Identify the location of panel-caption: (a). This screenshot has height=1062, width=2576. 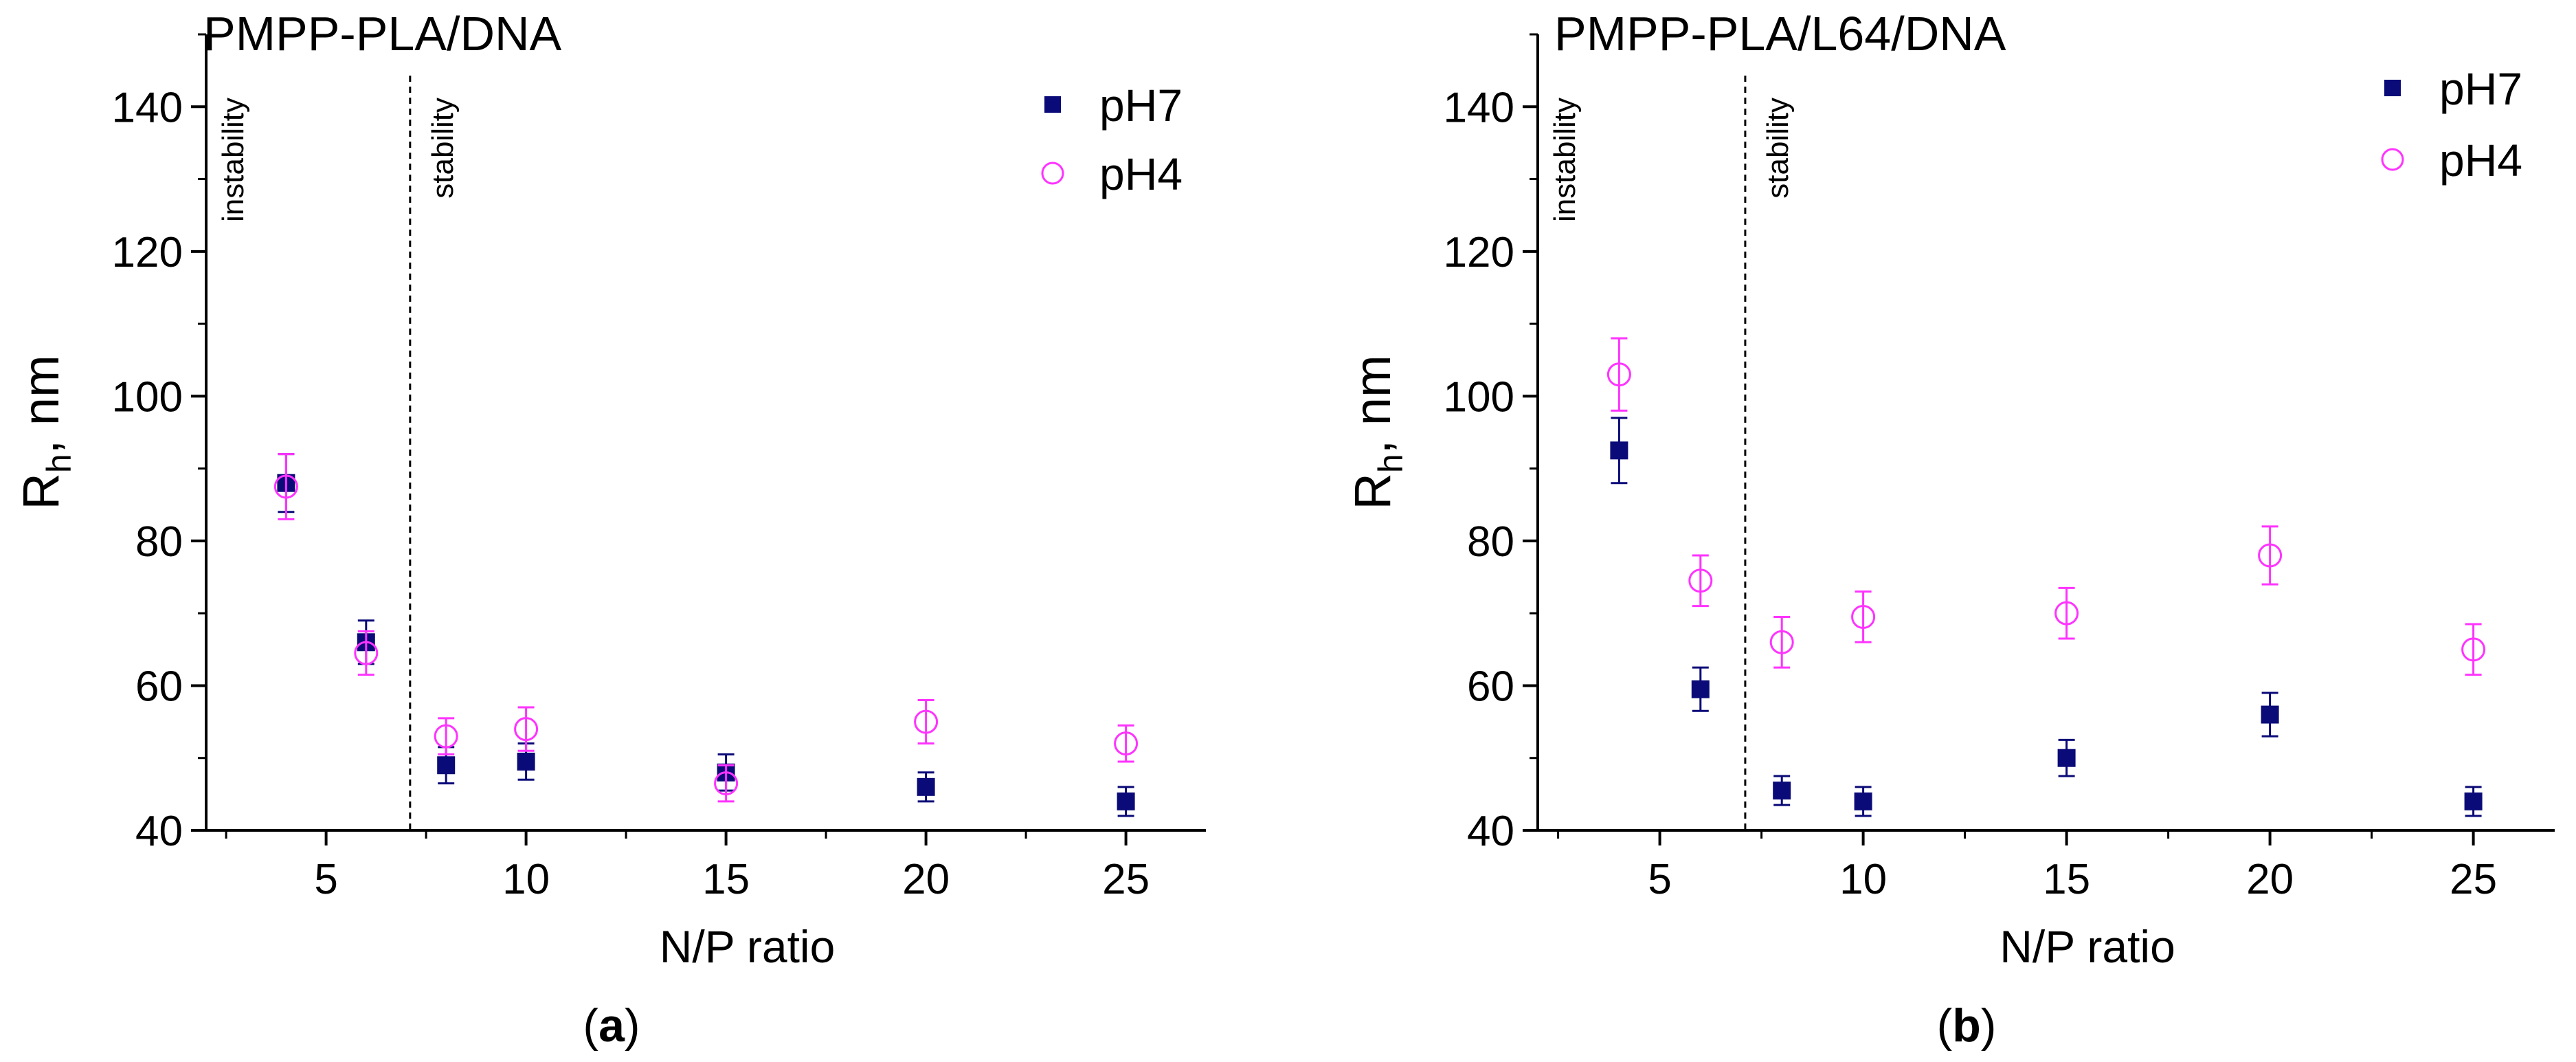
(611, 1025).